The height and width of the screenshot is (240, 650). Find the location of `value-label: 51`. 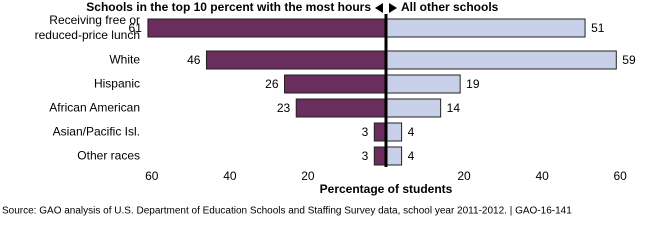

value-label: 51 is located at coordinates (598, 28).